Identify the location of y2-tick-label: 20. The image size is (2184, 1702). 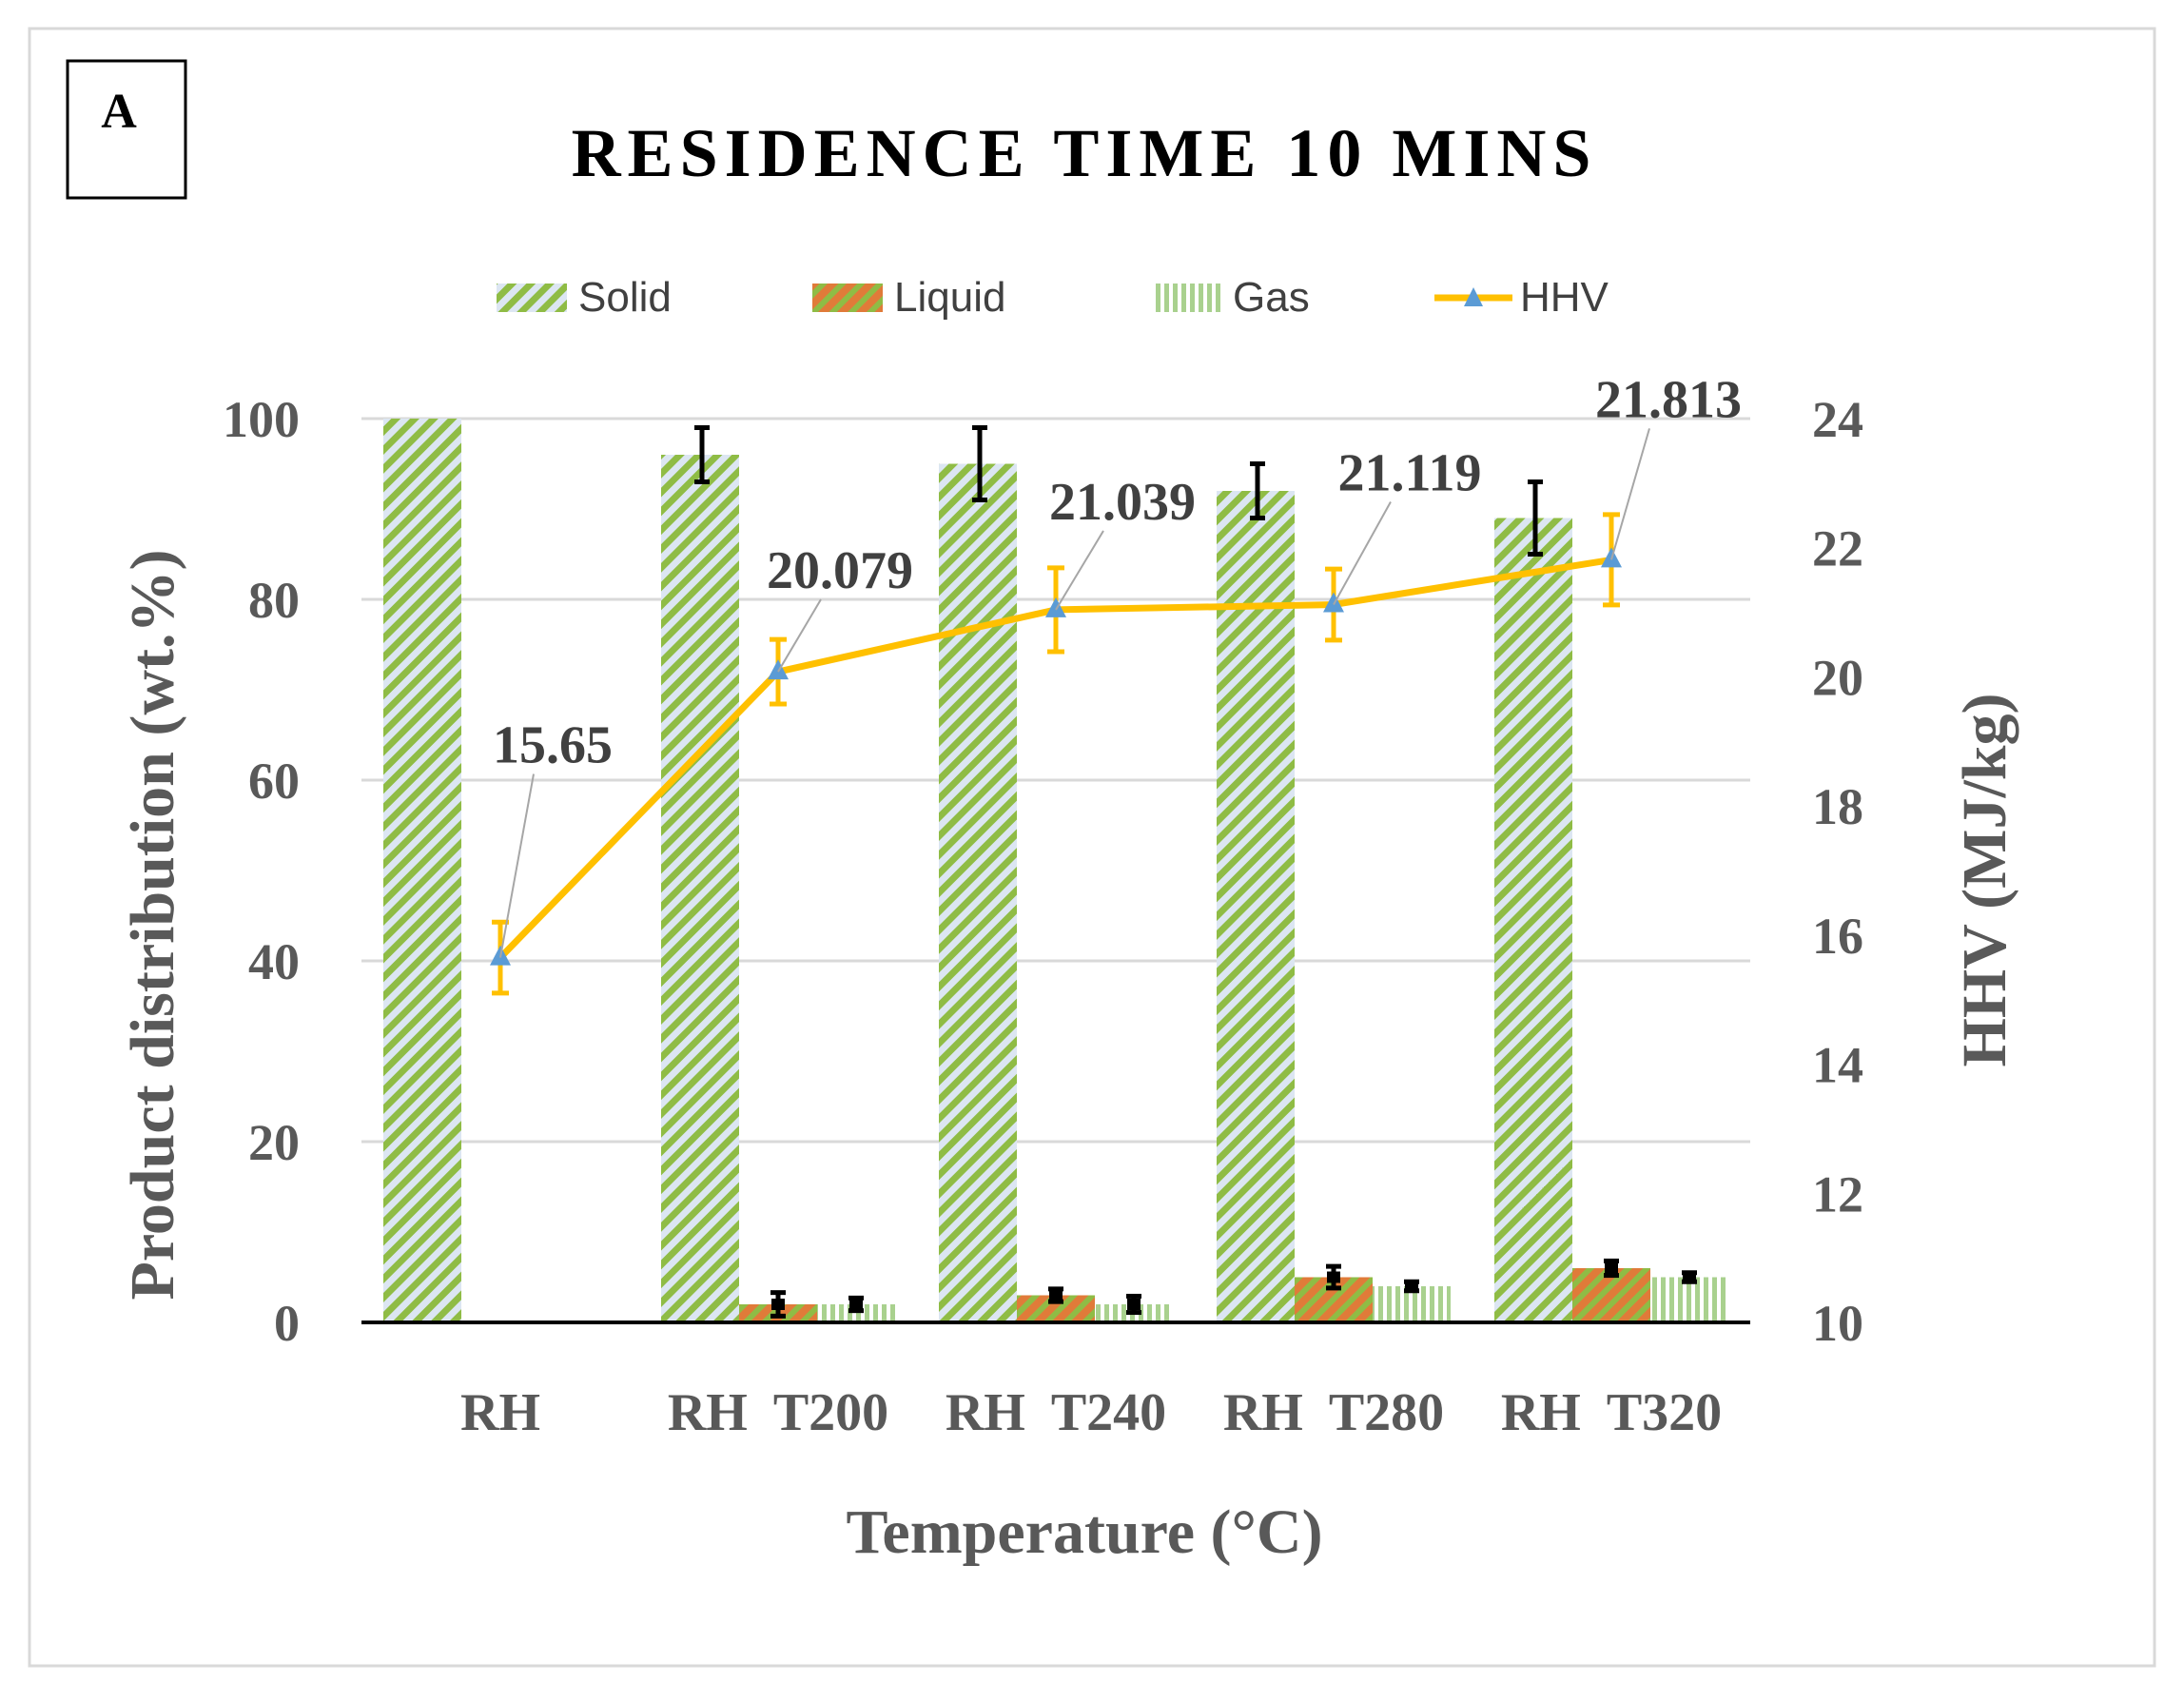
(1837, 677).